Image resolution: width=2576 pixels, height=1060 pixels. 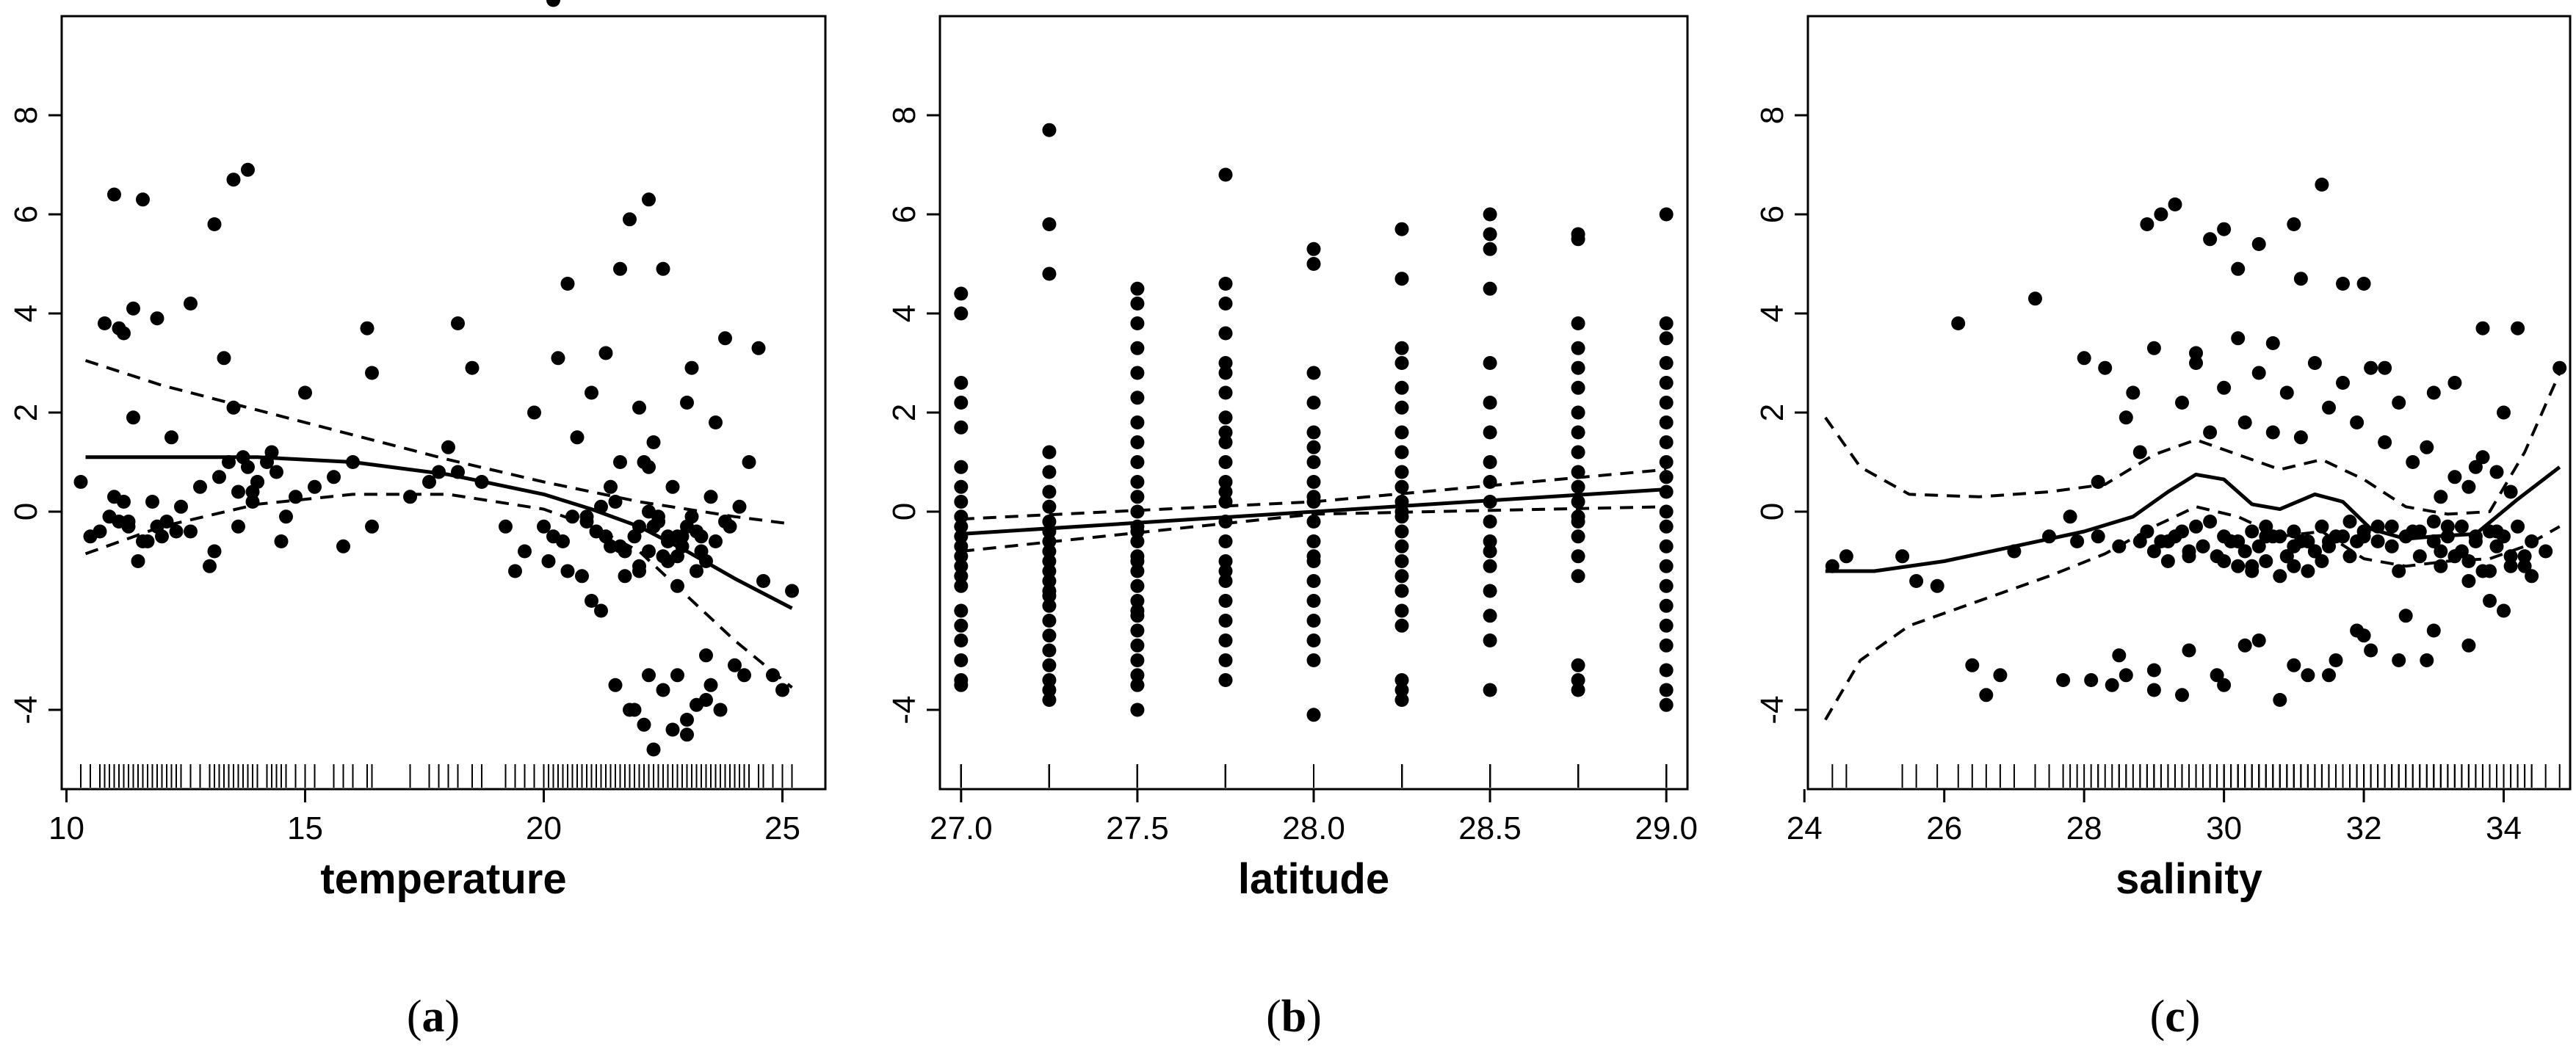 I want to click on salinity-y-tick-label: -4, so click(x=1772, y=709).